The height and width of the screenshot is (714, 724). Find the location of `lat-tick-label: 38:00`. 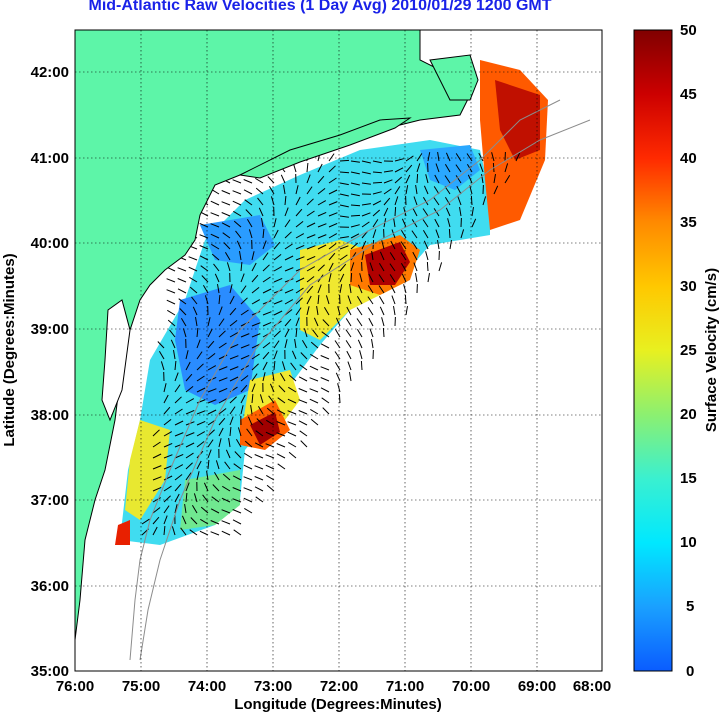

lat-tick-label: 38:00 is located at coordinates (50, 415).